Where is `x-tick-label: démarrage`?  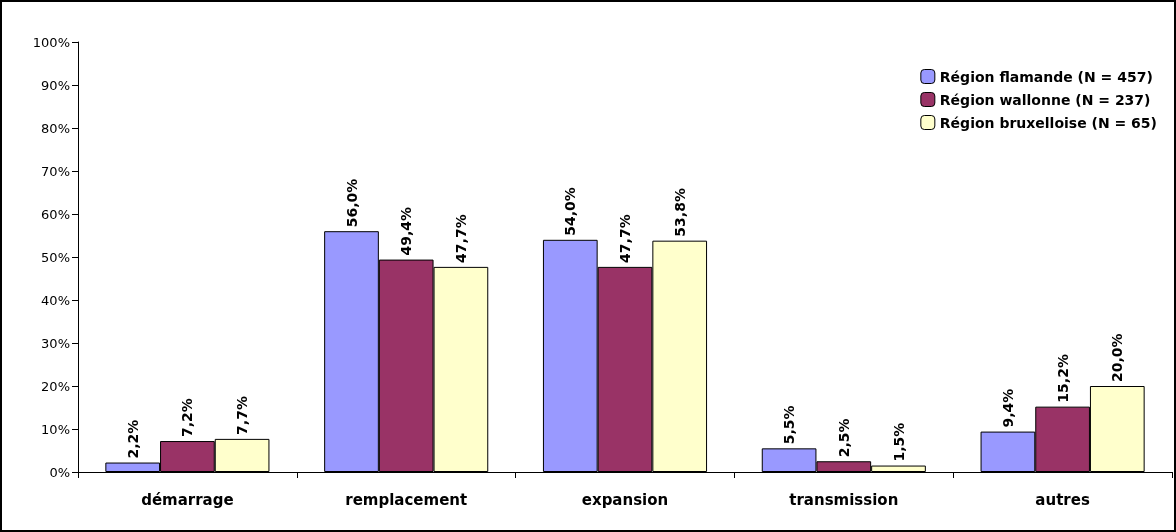
x-tick-label: démarrage is located at coordinates (187, 499).